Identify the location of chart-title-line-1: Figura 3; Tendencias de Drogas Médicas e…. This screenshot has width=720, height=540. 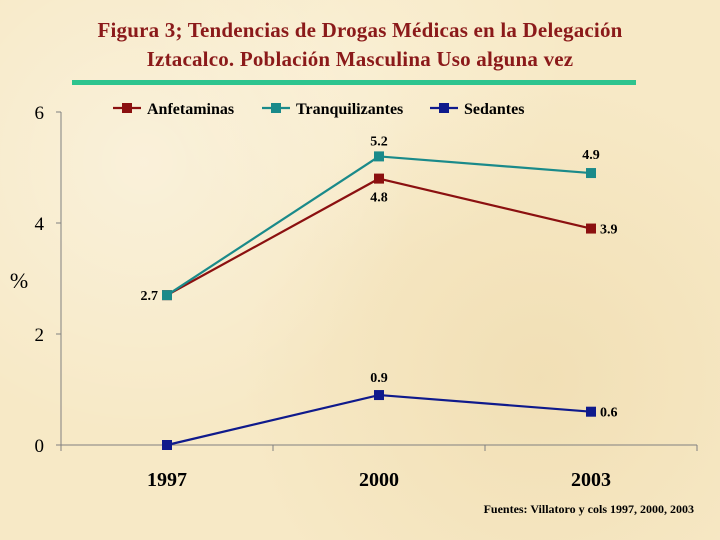
(360, 30).